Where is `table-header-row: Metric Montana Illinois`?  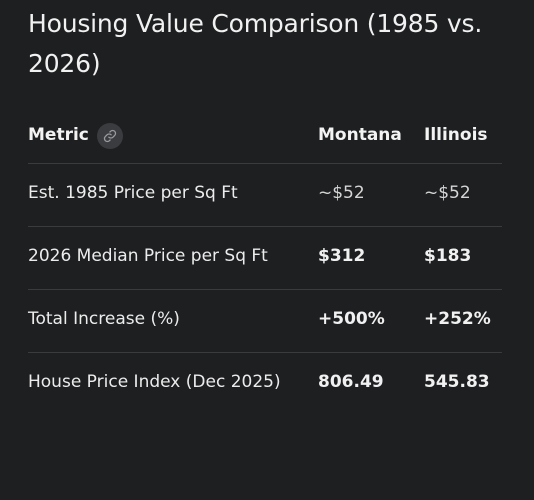
table-header-row: Metric Montana Illinois is located at coordinates (265, 134).